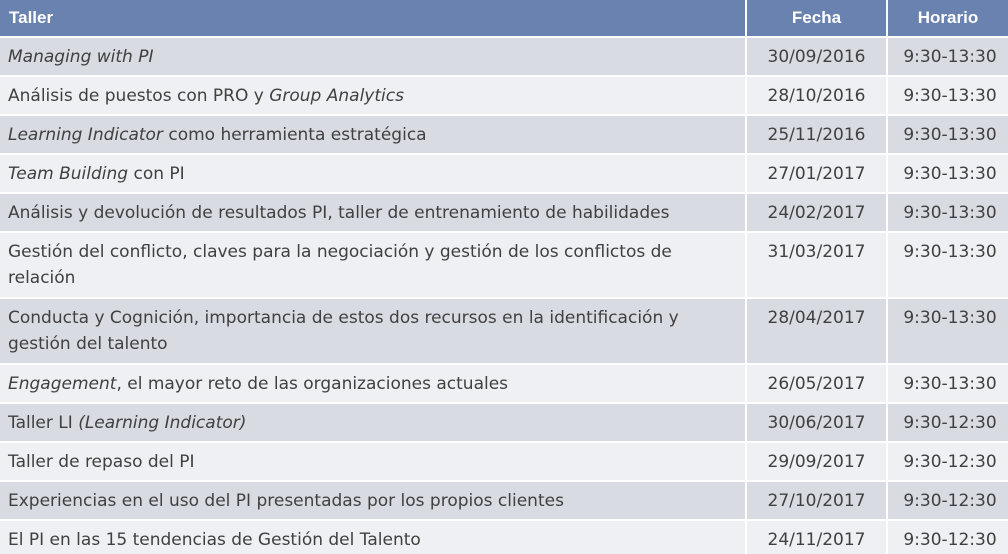 The height and width of the screenshot is (554, 1008). What do you see at coordinates (817, 423) in the screenshot?
I see `cell-fecha: 30/06/2017` at bounding box center [817, 423].